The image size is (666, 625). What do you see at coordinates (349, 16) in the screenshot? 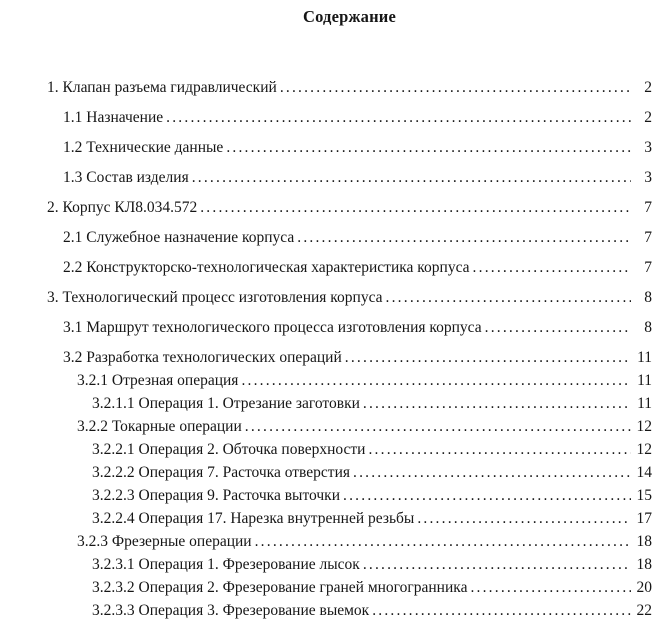
I see `page-title: Содержание` at bounding box center [349, 16].